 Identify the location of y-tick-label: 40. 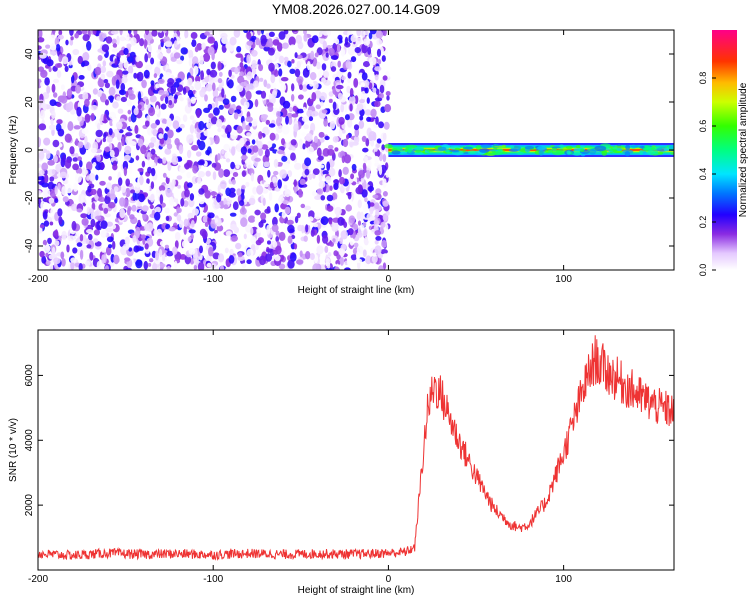
(29, 54).